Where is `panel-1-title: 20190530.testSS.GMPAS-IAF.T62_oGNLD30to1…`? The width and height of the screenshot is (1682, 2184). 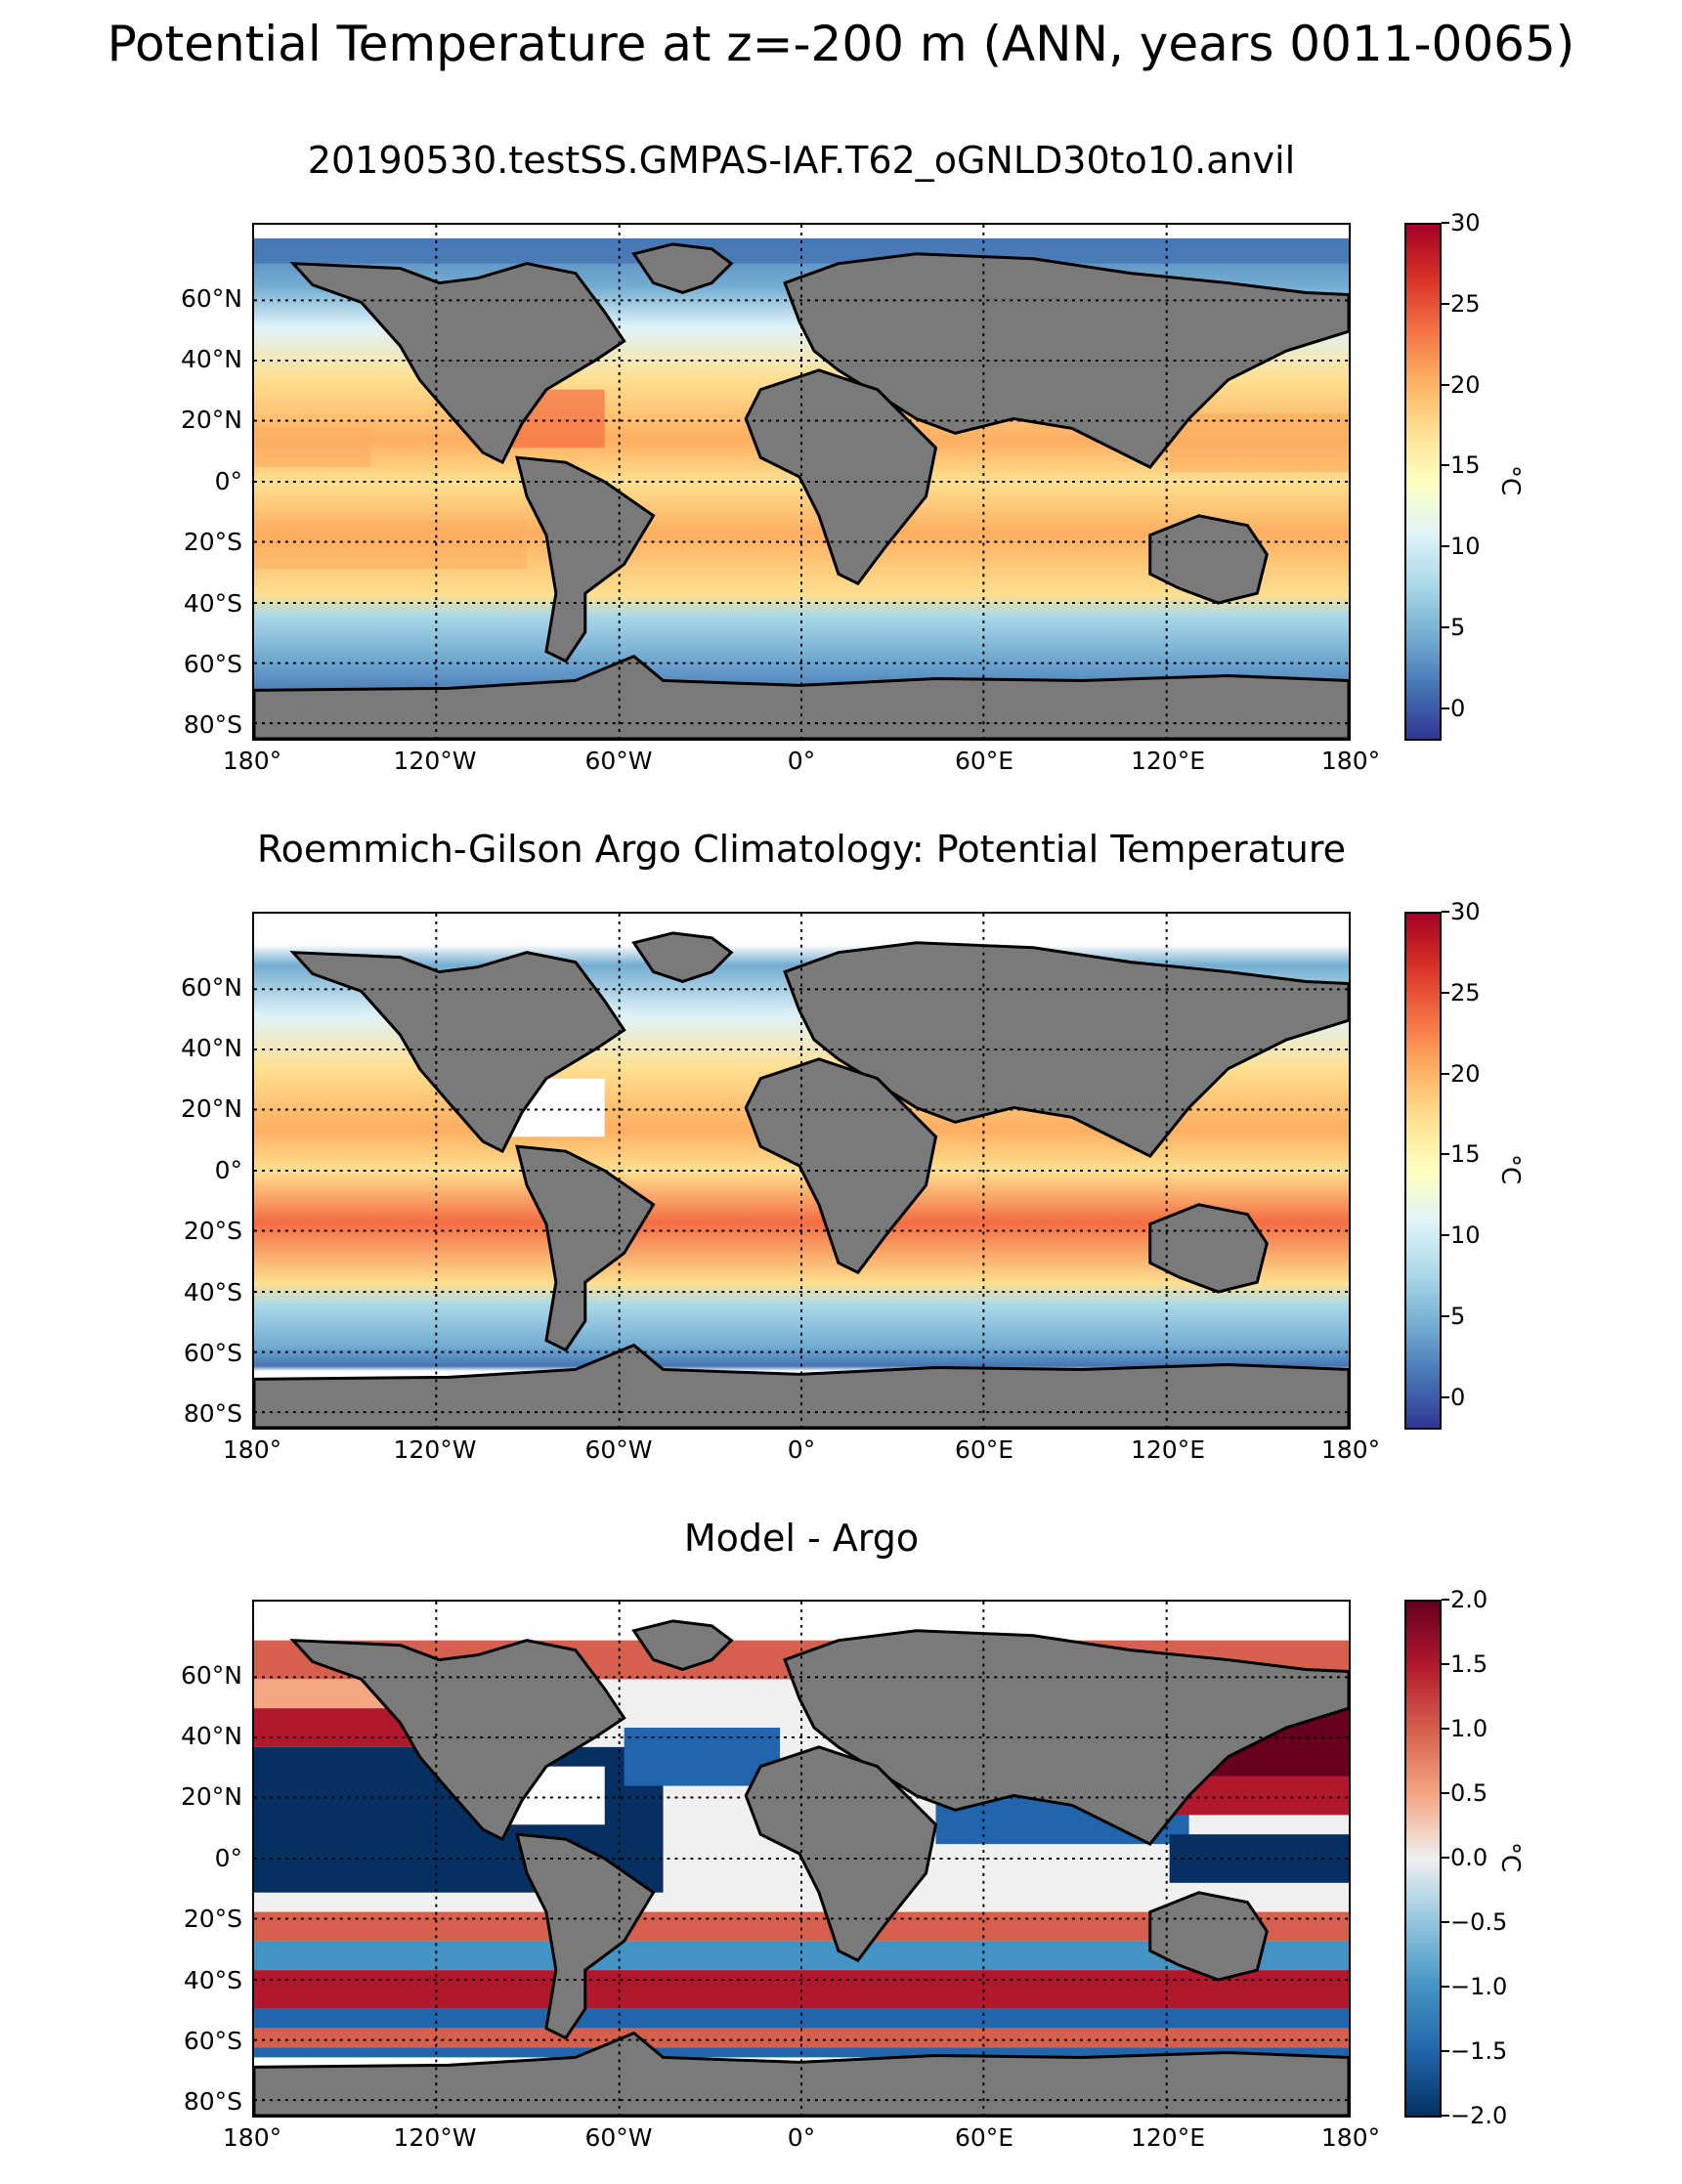 panel-1-title: 20190530.testSS.GMPAS-IAF.T62_oGNLD30to1… is located at coordinates (801, 160).